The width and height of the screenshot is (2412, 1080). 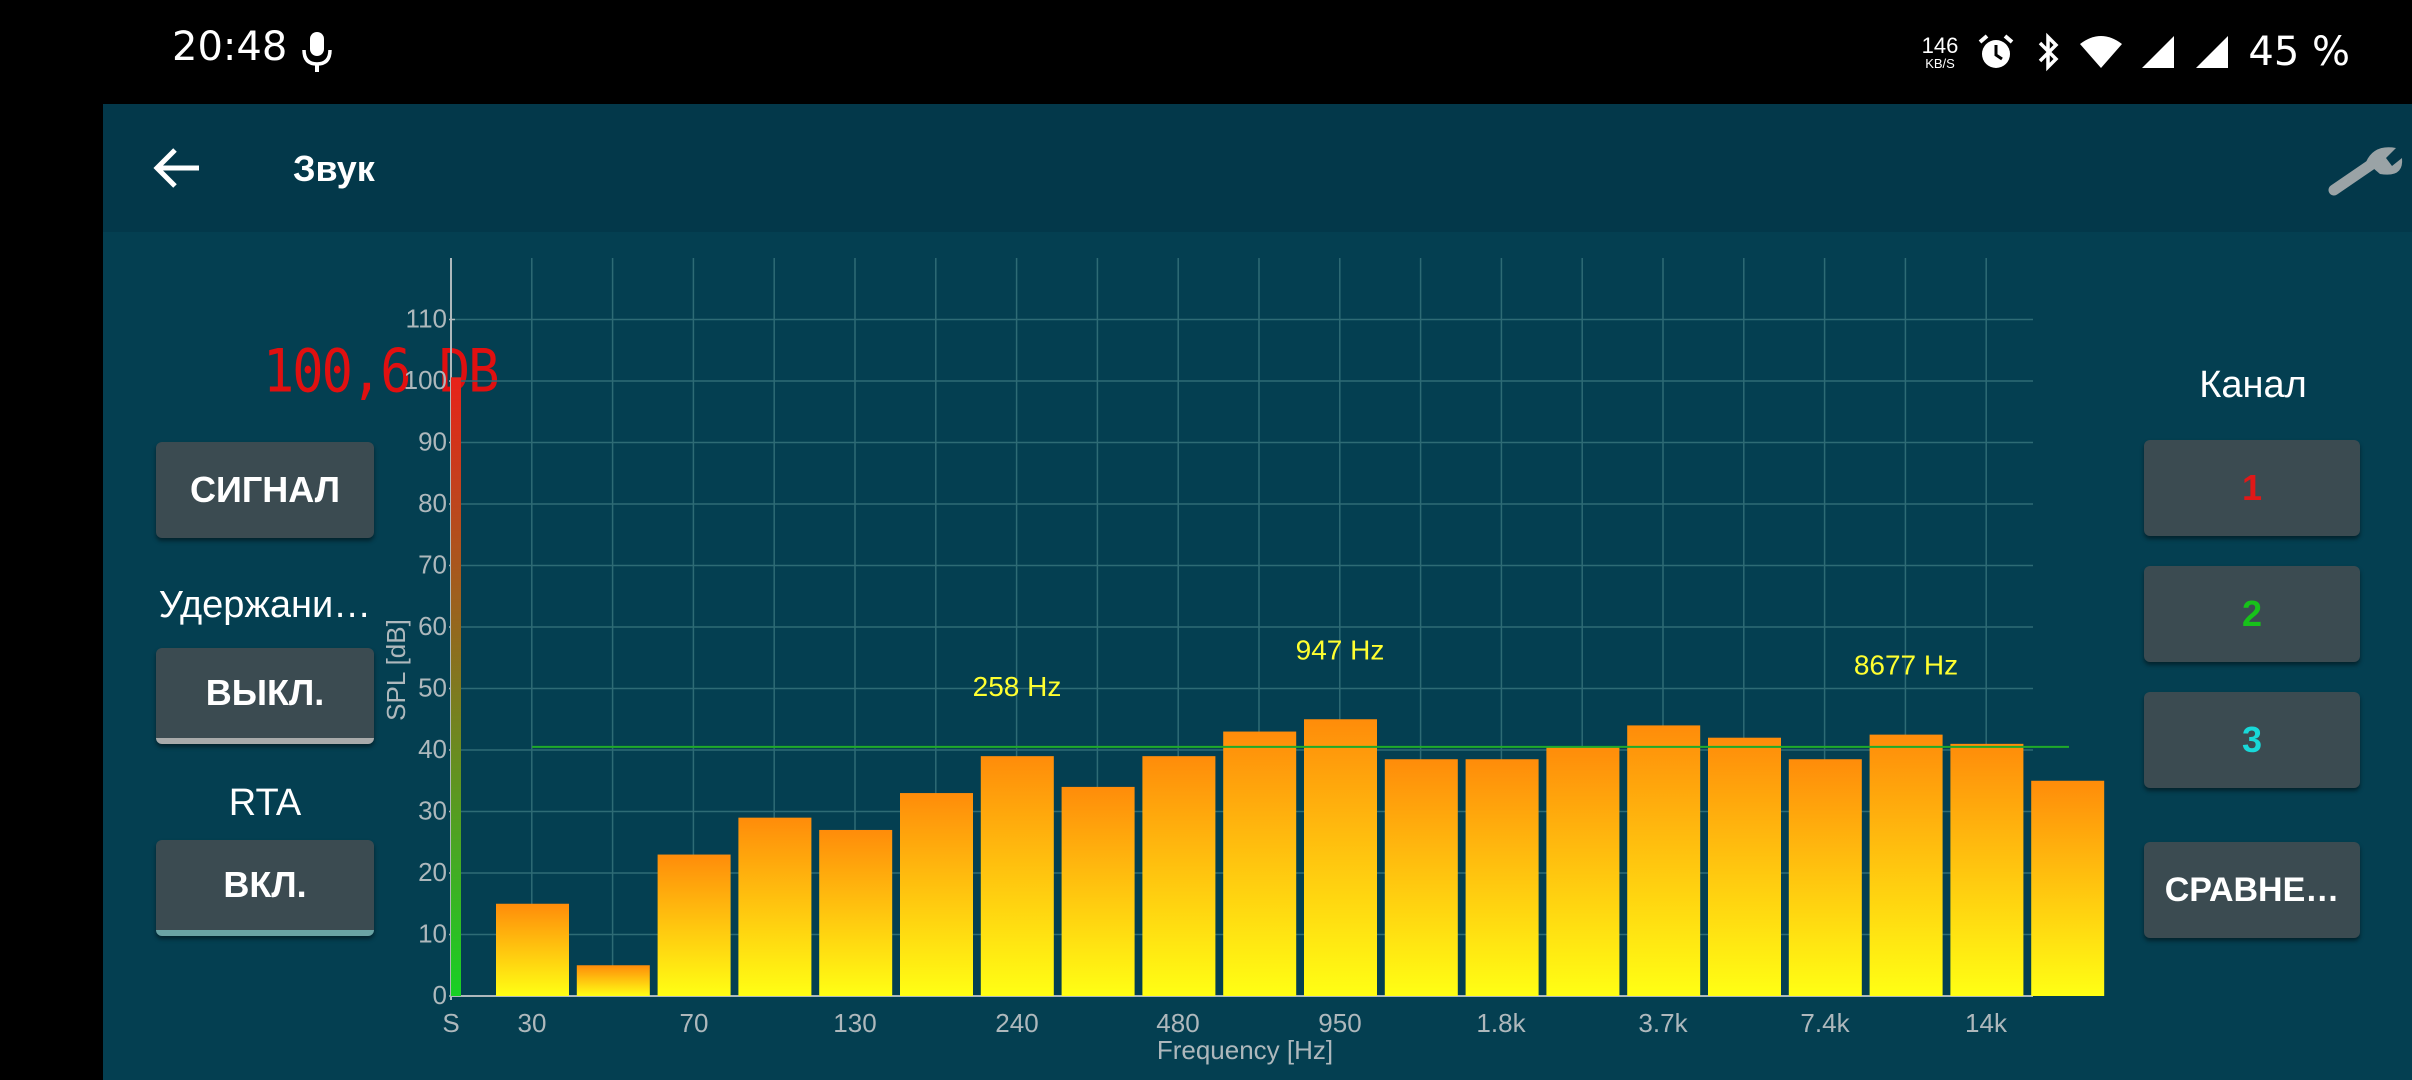 I want to click on back-button, so click(x=177, y=168).